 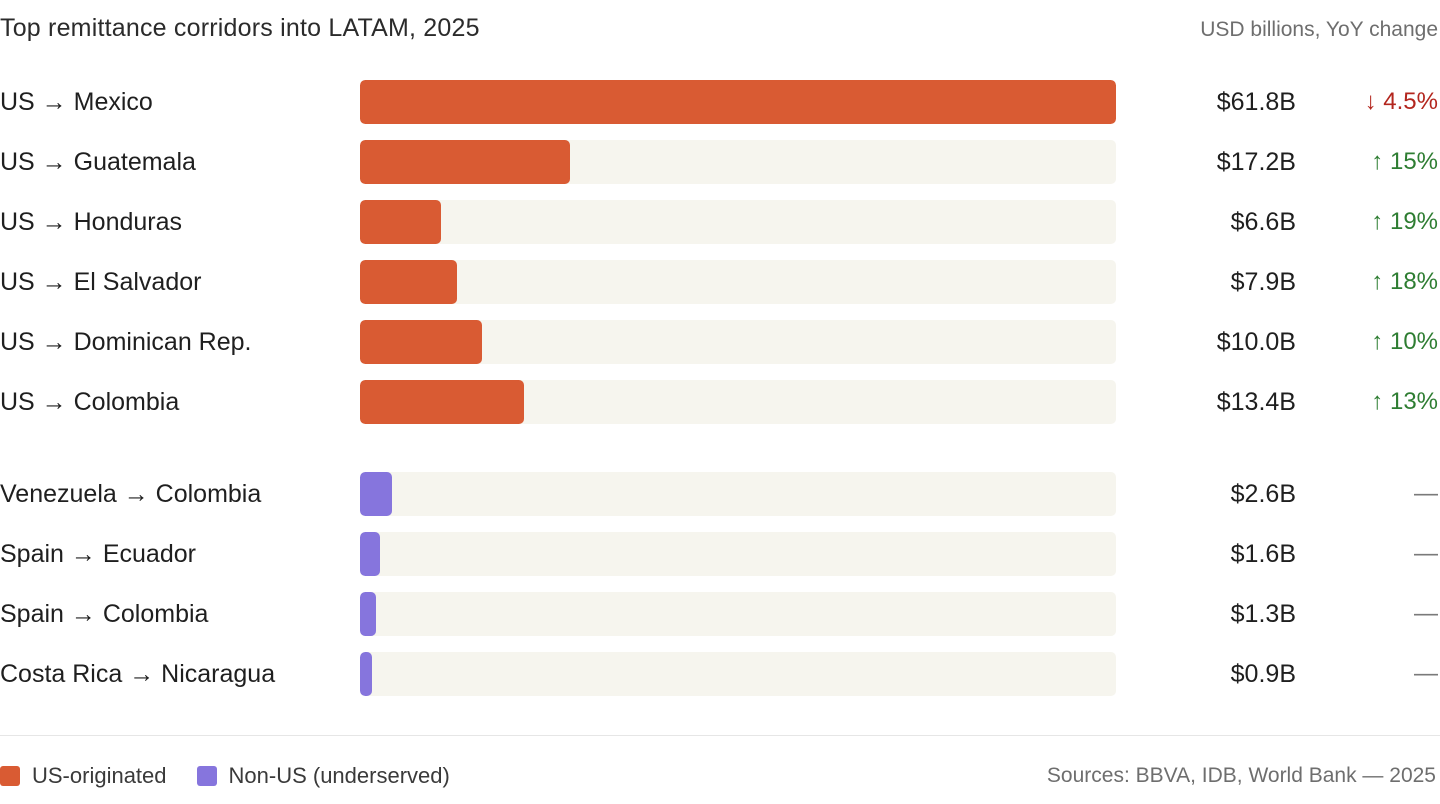 What do you see at coordinates (101, 282) in the screenshot?
I see `category-label: US → El Salvador` at bounding box center [101, 282].